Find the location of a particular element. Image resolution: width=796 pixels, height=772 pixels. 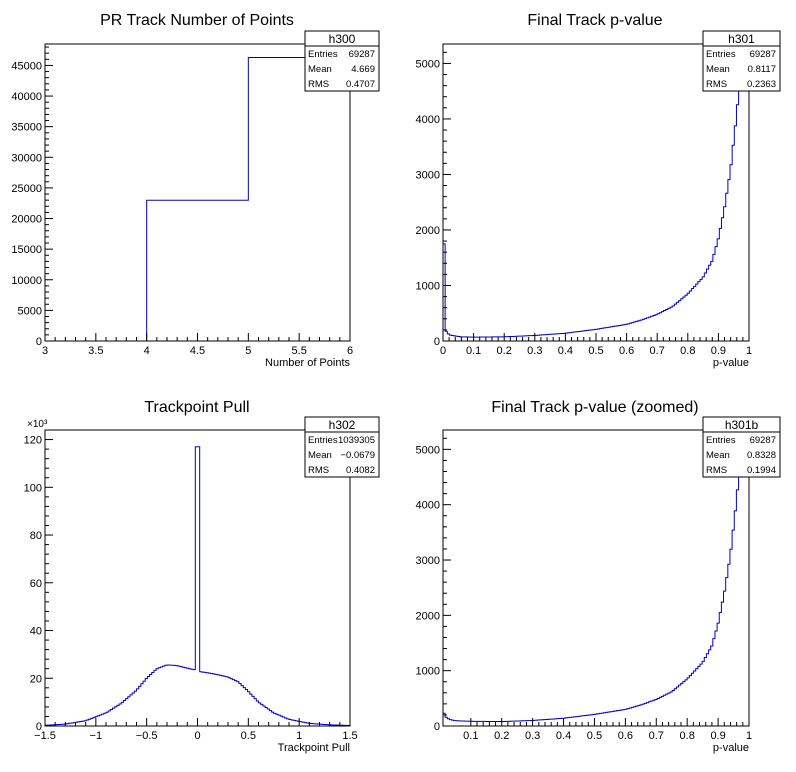

chart-title: Final Track p-value (zoomed) is located at coordinates (594, 407).